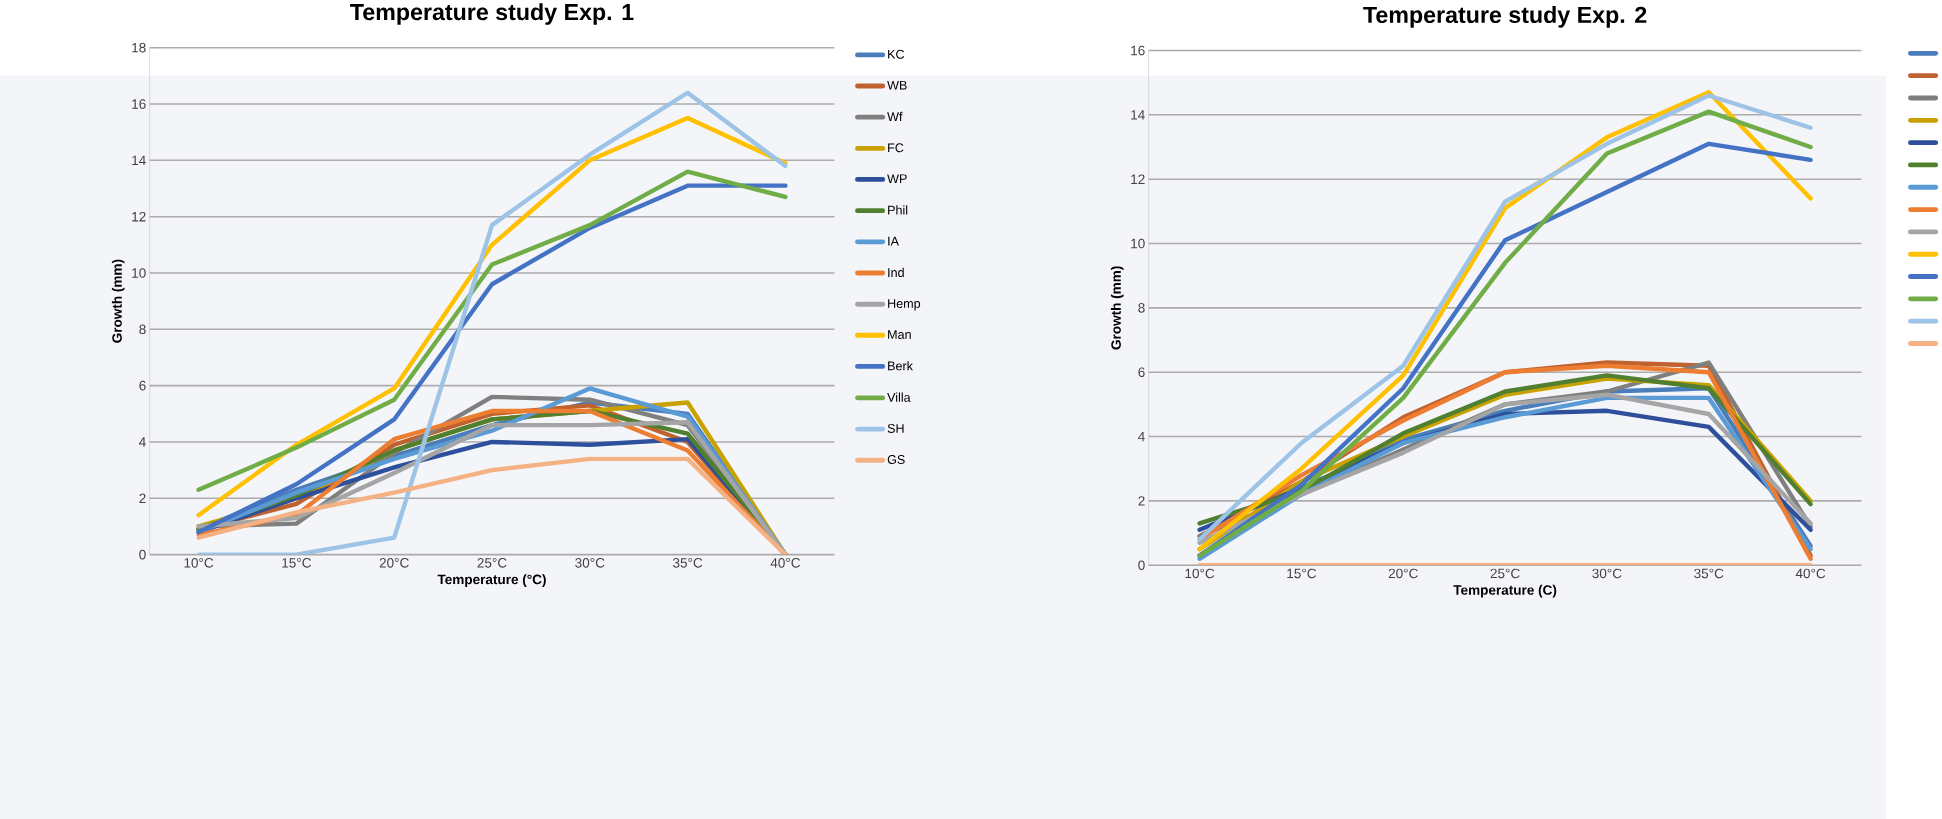  Describe the element at coordinates (492, 14) in the screenshot. I see `chart-title: Temperature study Exp. 1` at that location.